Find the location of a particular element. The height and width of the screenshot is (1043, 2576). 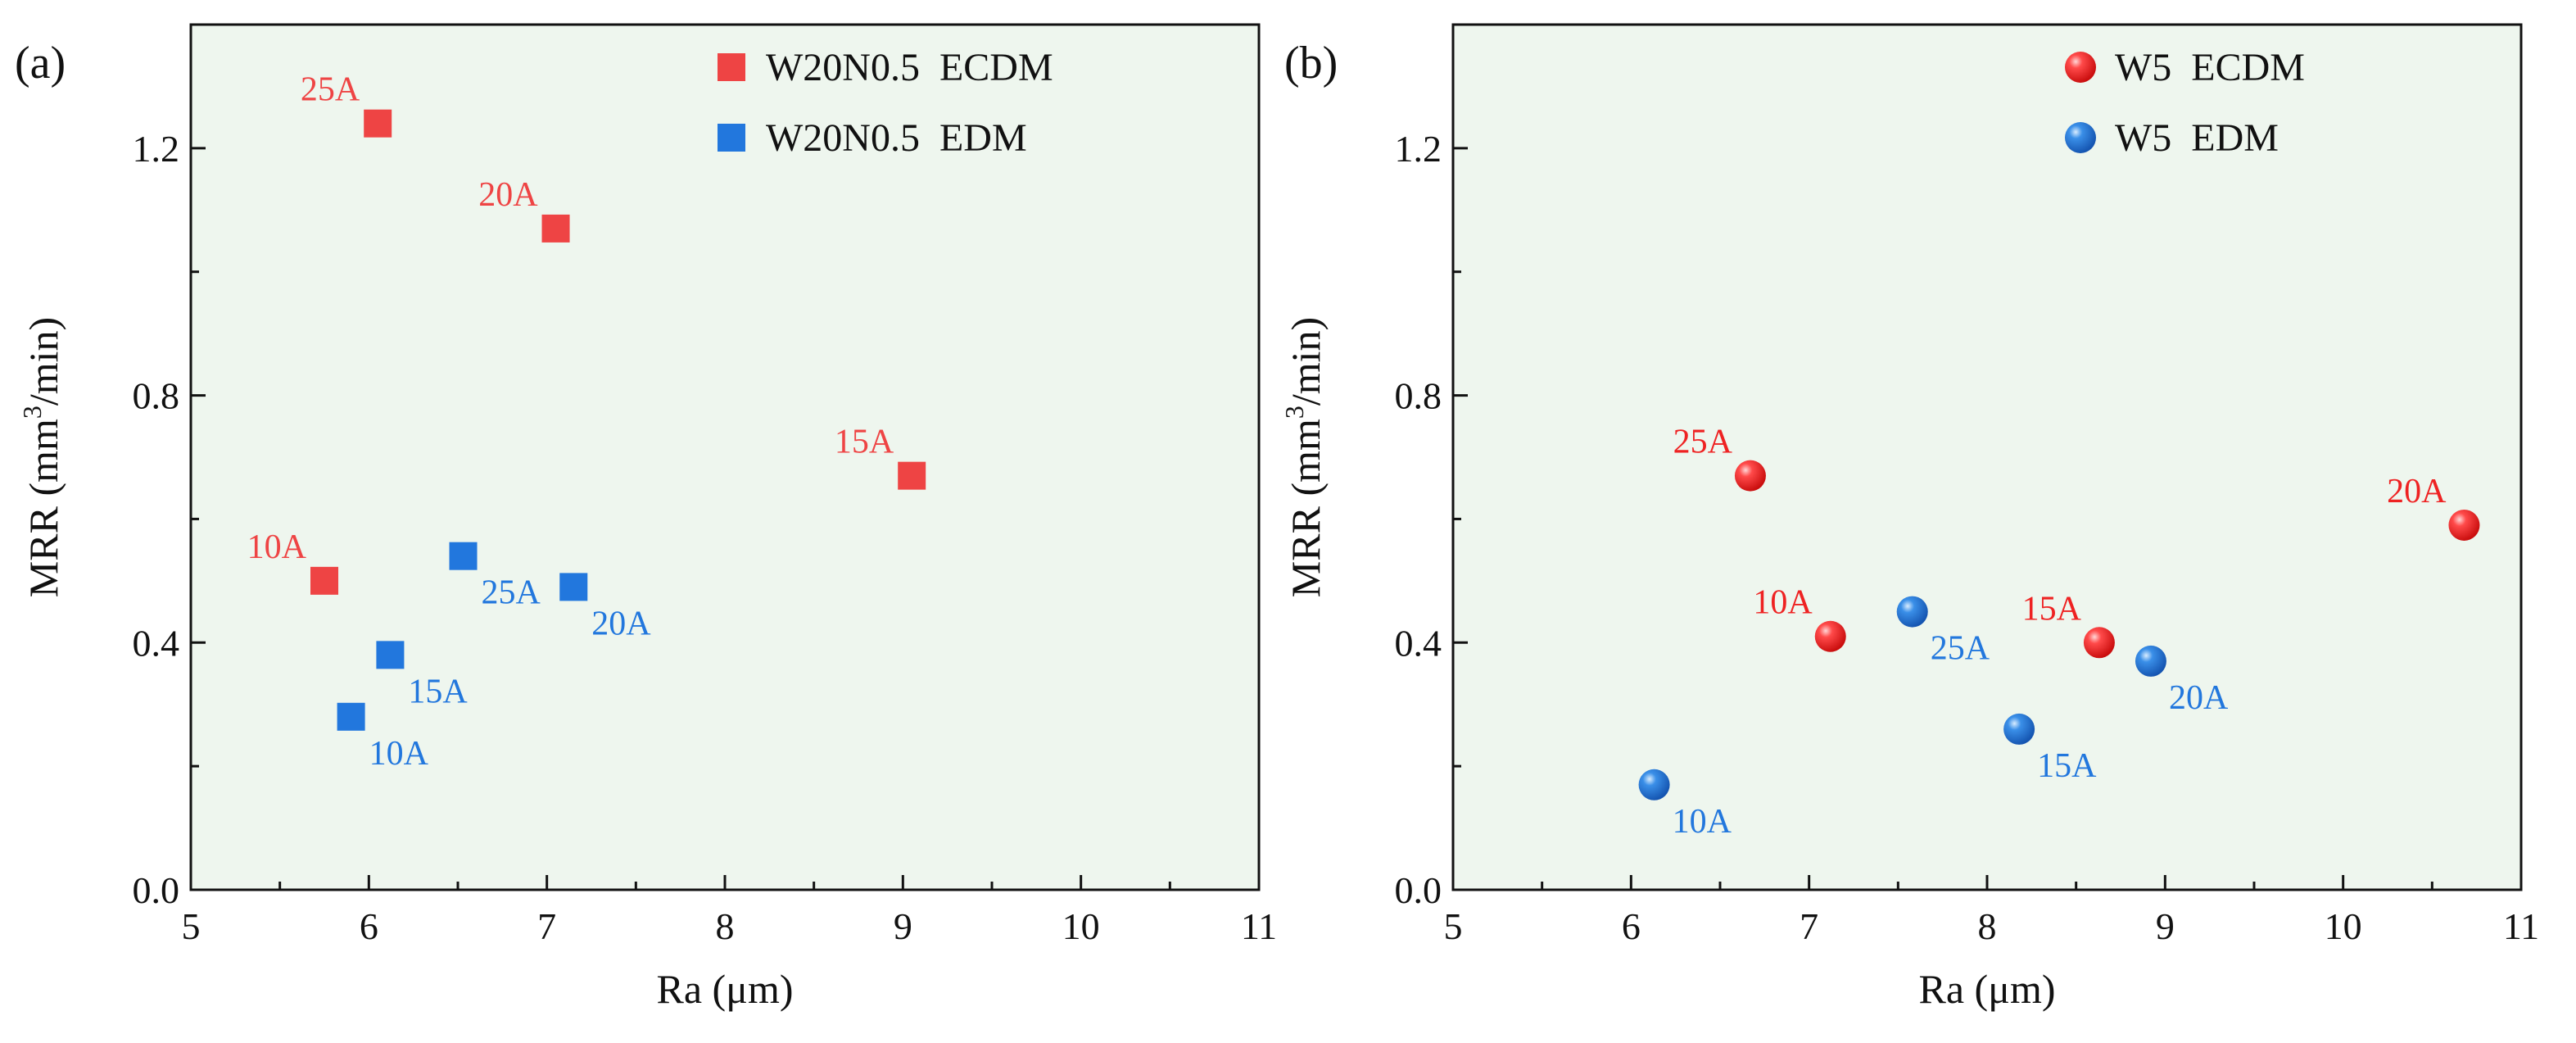

legend-label-ecdm: W20N0.5 ECDM is located at coordinates (909, 67).